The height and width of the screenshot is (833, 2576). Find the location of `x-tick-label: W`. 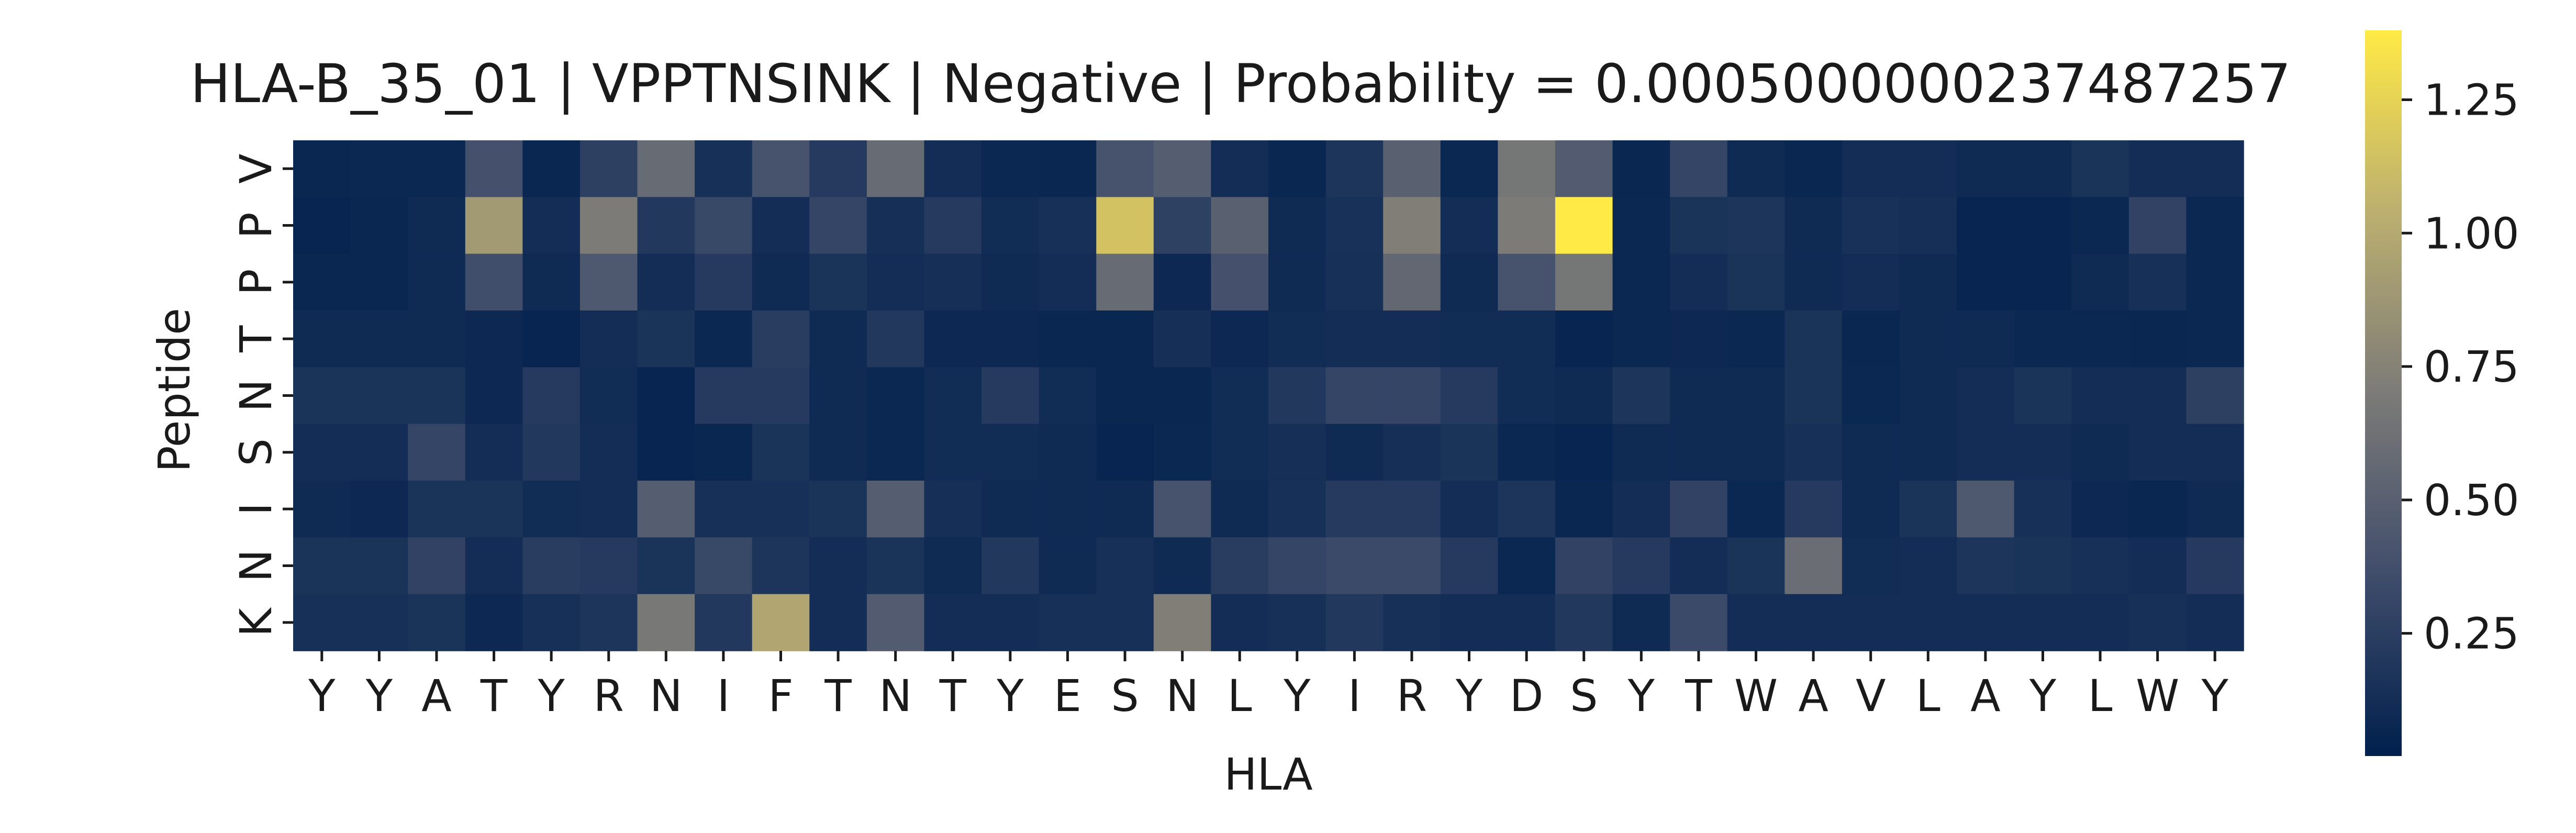

x-tick-label: W is located at coordinates (1756, 695).